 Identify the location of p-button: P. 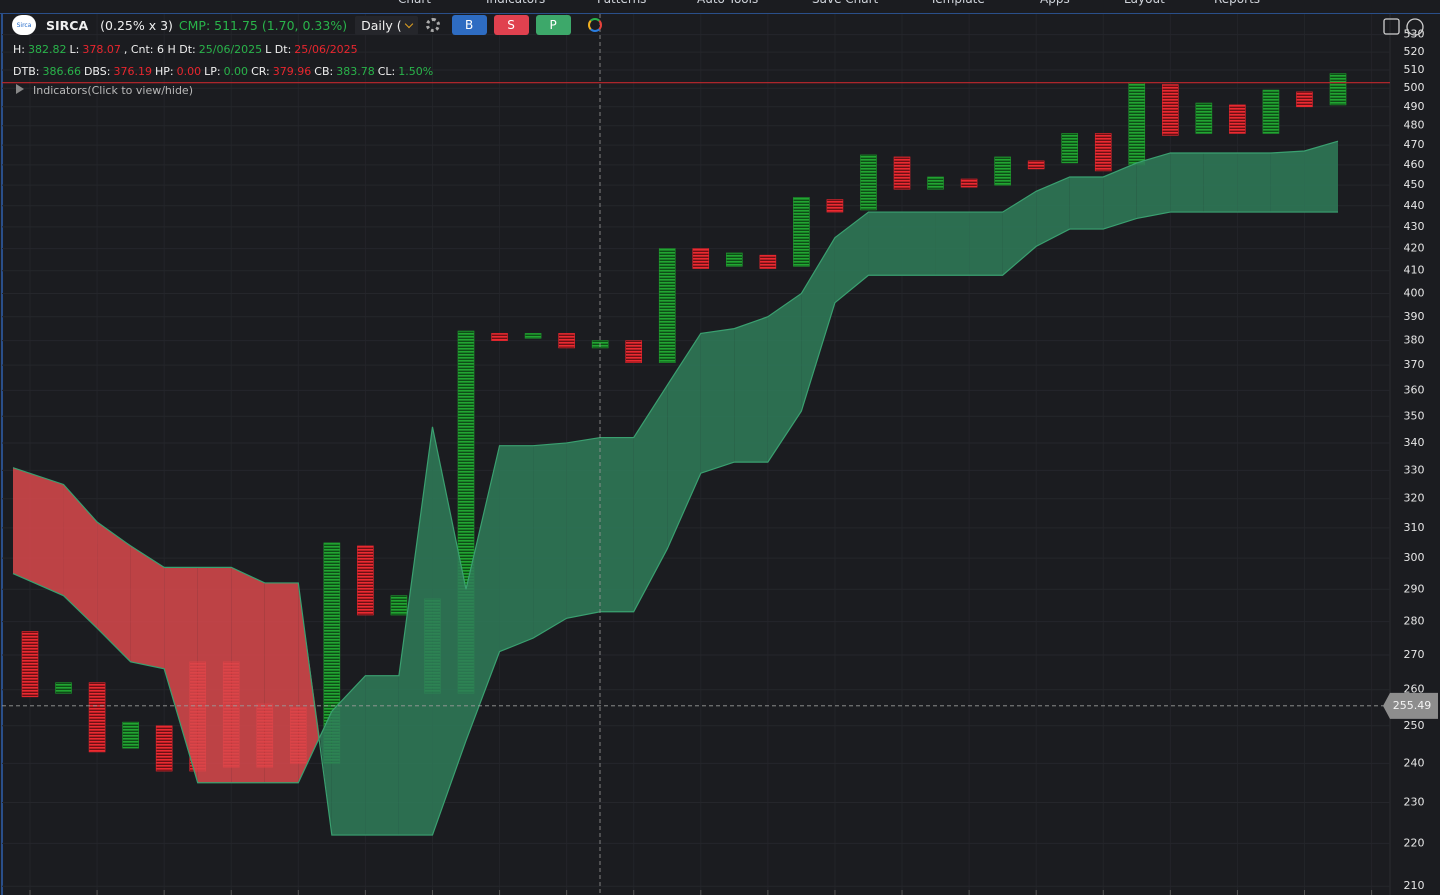
(553, 25).